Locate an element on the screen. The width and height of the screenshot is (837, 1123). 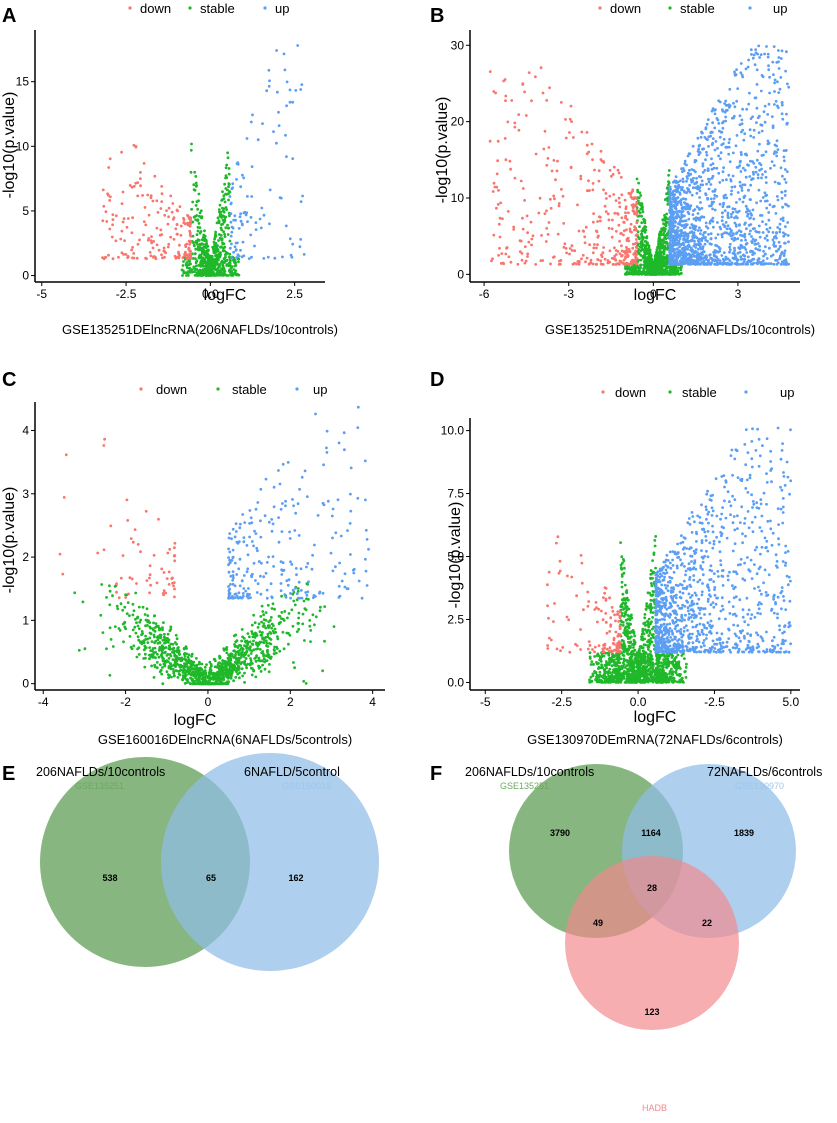
legend-a: down stable up is located at coordinates (208, 8).